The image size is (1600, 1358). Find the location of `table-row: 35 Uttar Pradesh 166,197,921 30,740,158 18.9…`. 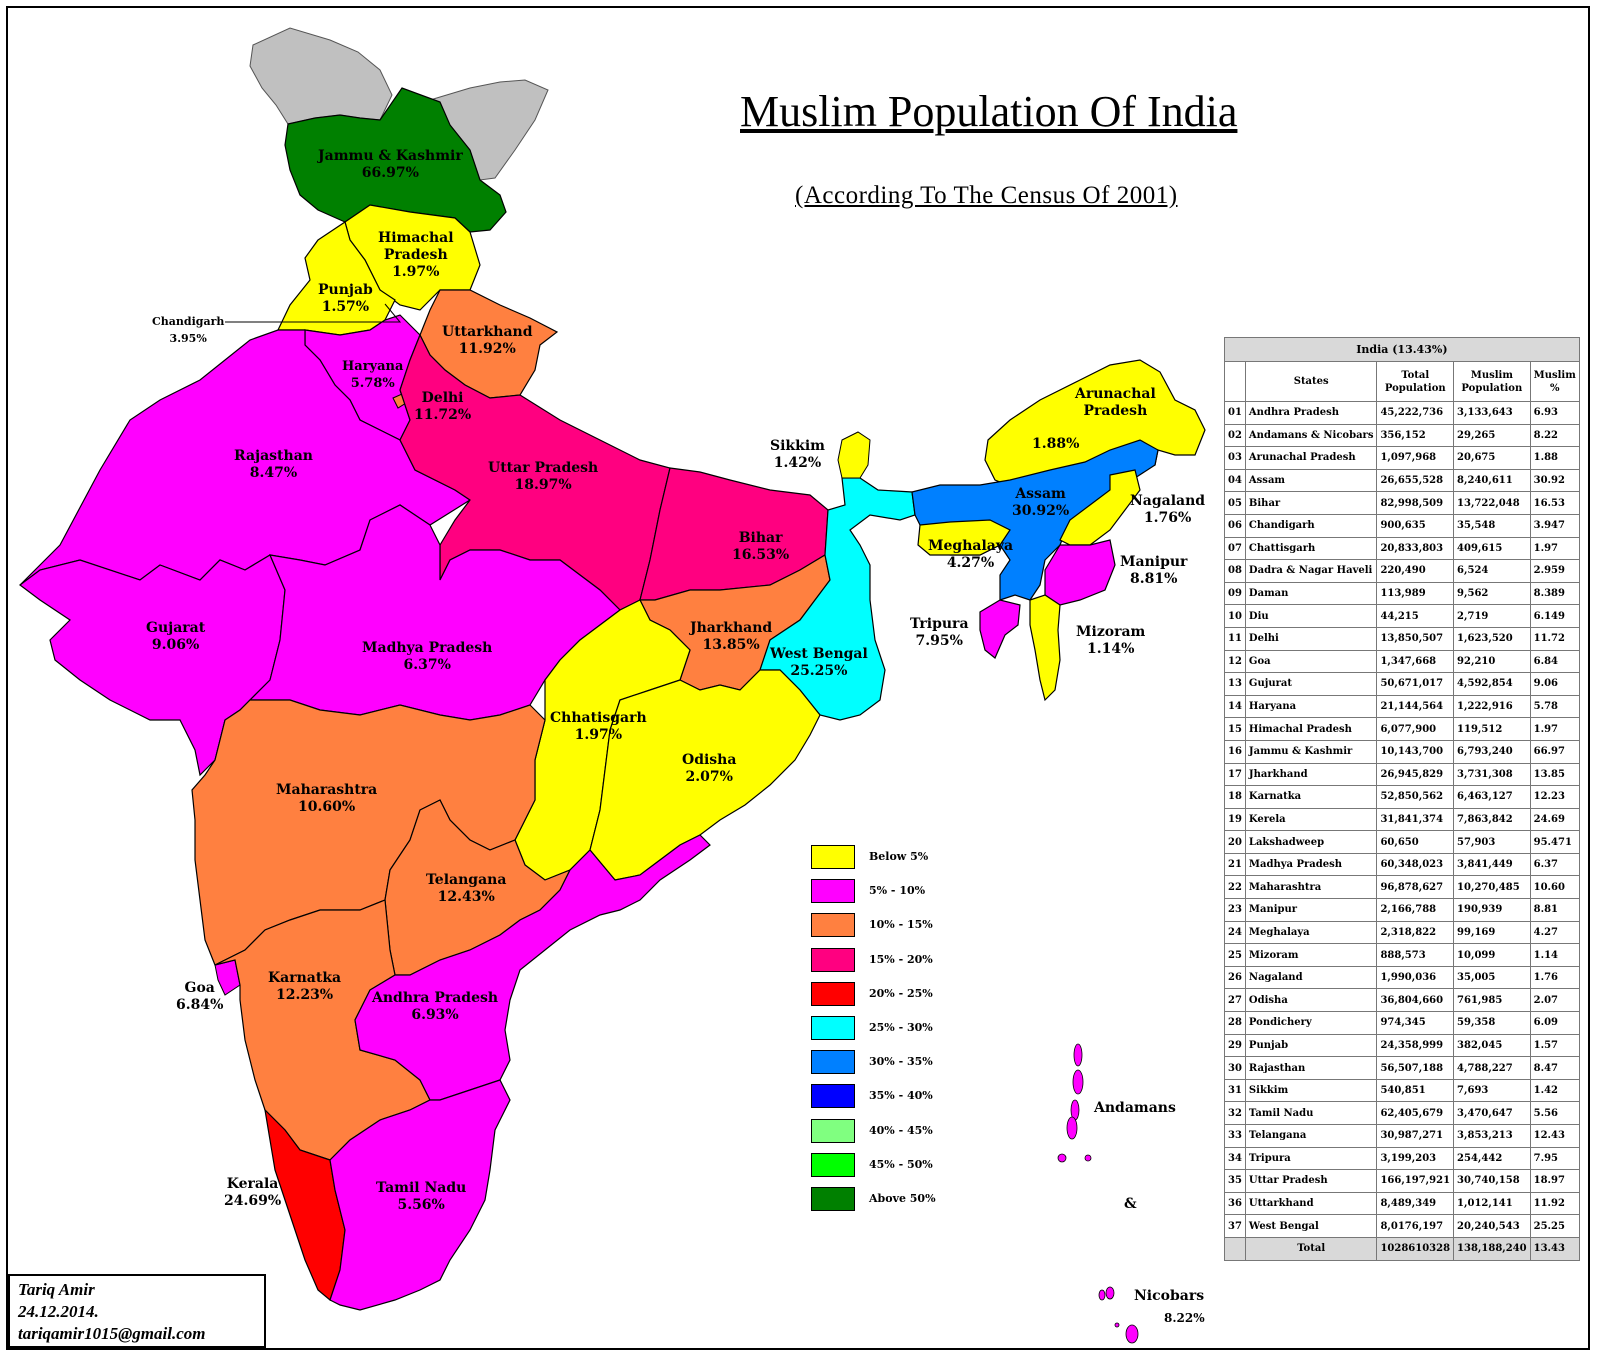

table-row: 35 Uttar Pradesh 166,197,921 30,740,158 18.9… is located at coordinates (1402, 1181).